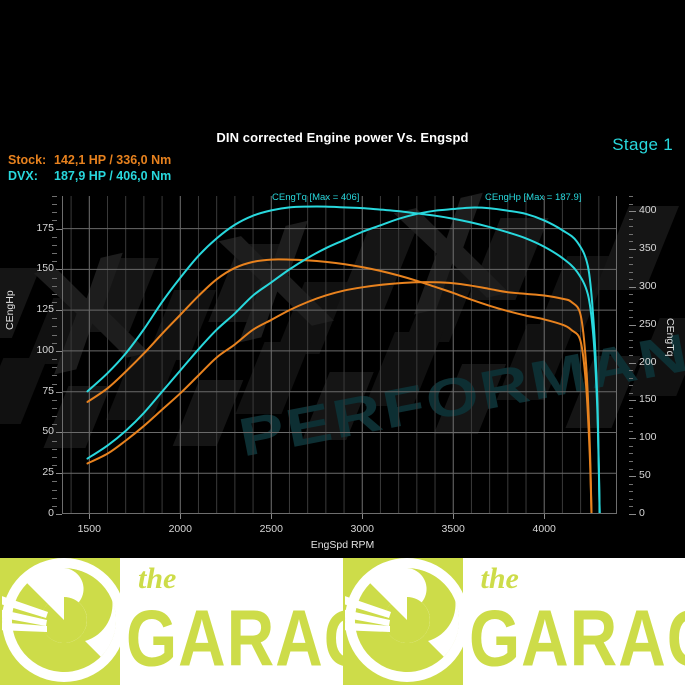 The height and width of the screenshot is (685, 685). Describe the element at coordinates (645, 475) in the screenshot. I see `y-tick-label-right: 50` at that location.